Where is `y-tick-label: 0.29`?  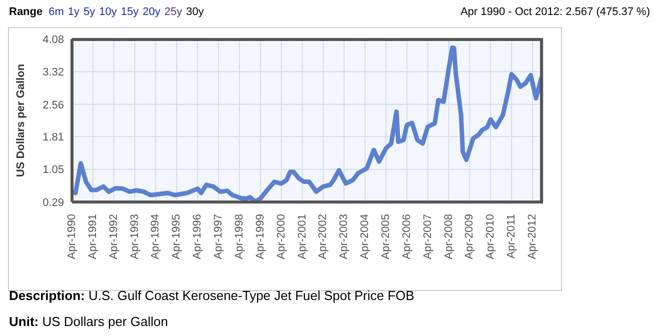 y-tick-label: 0.29 is located at coordinates (53, 202).